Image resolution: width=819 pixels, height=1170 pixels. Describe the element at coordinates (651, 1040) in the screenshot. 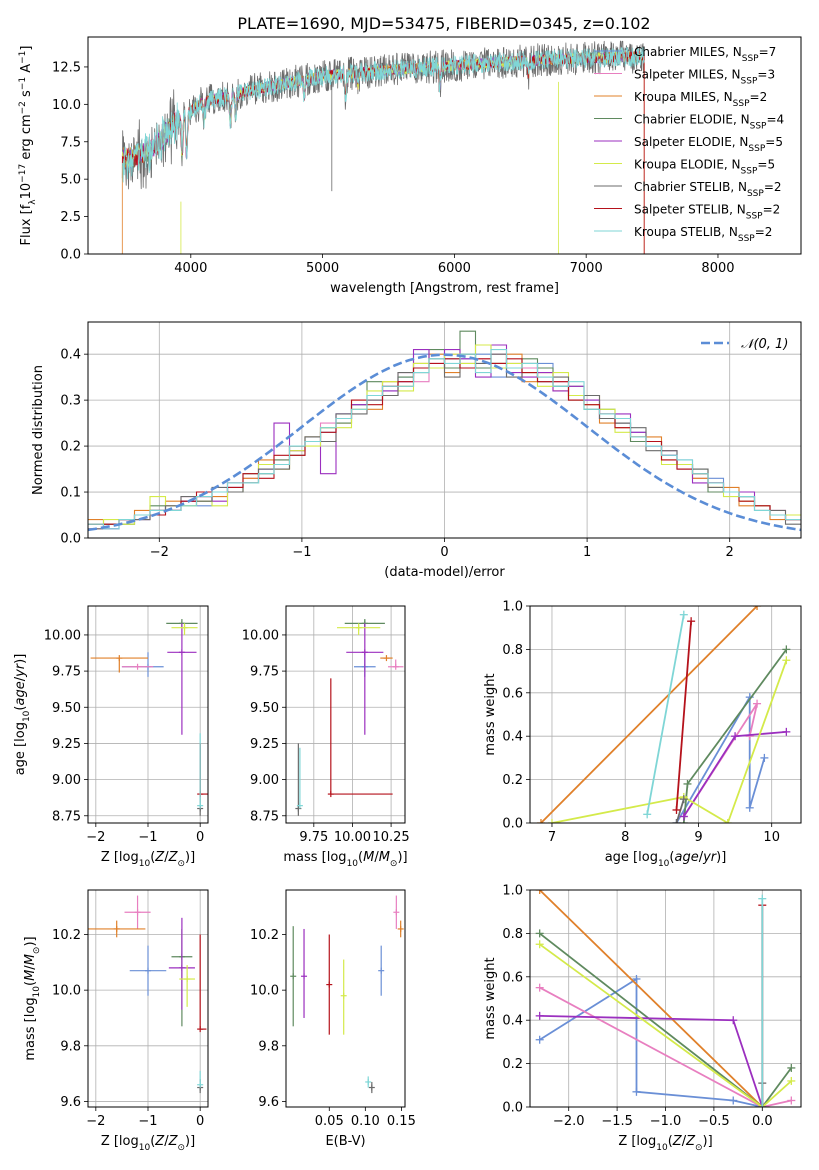

I see `weight-series-chabrier-miles` at that location.